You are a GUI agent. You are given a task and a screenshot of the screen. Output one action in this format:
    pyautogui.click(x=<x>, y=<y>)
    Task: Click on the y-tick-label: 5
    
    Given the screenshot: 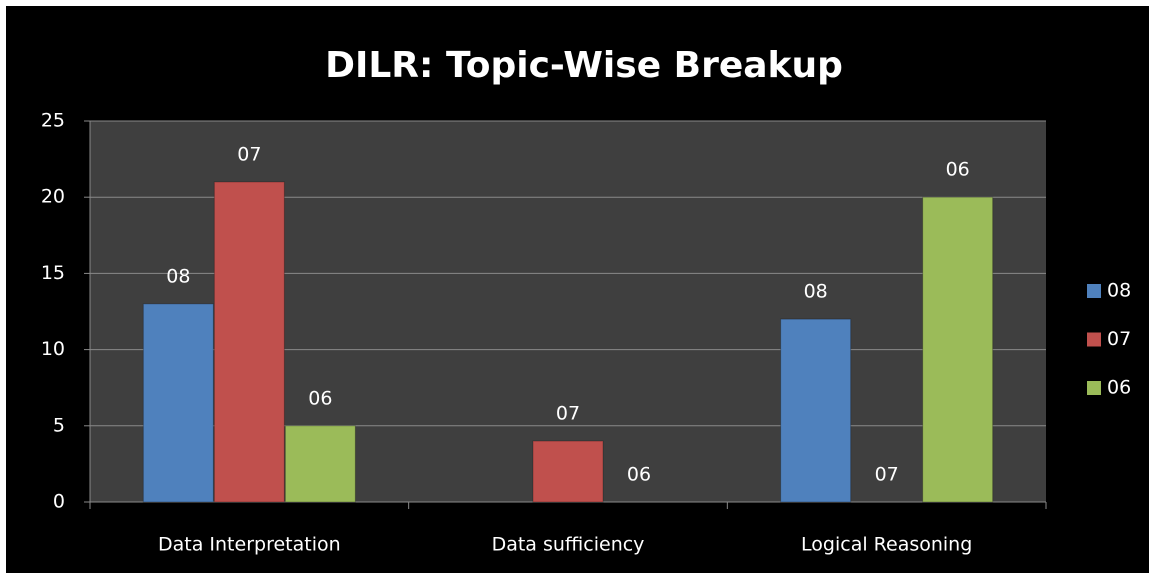 What is the action you would take?
    pyautogui.click(x=59, y=425)
    